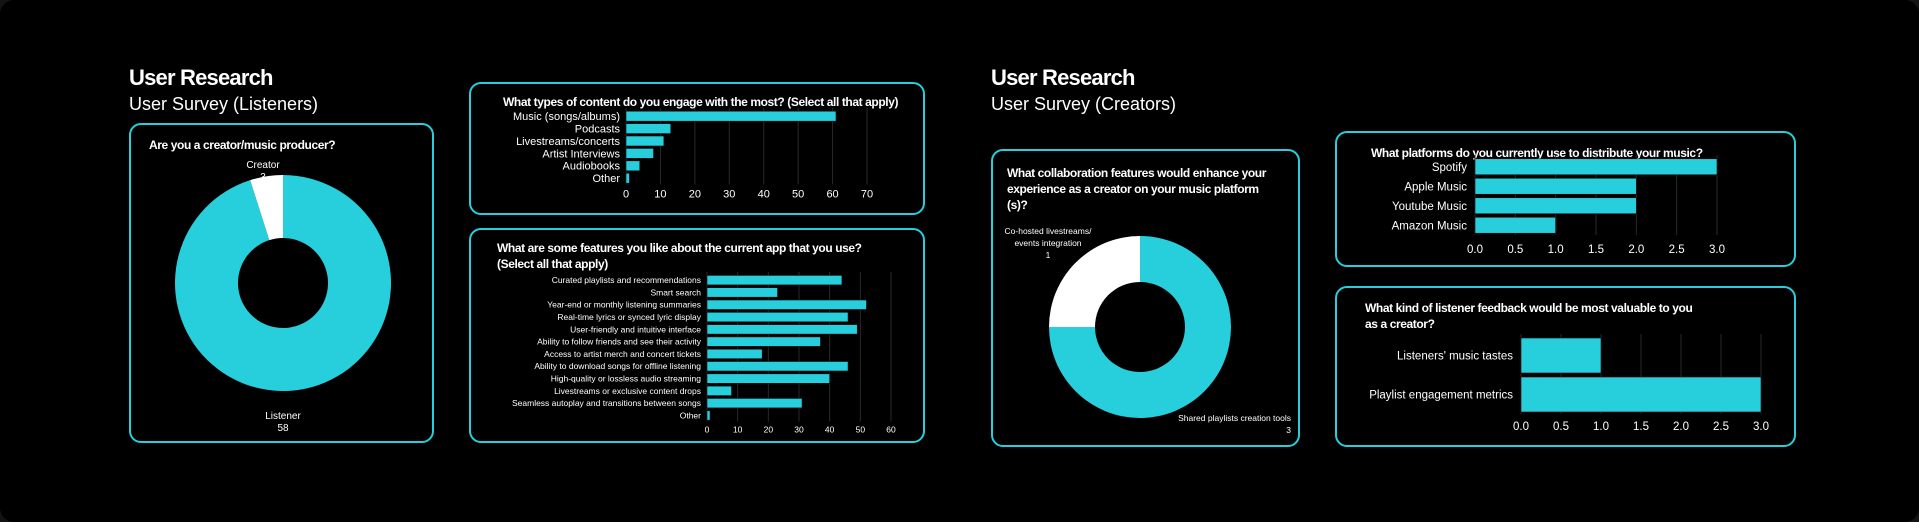 Image resolution: width=1919 pixels, height=522 pixels. What do you see at coordinates (774, 280) in the screenshot?
I see `bar-curated-playlists-and-recommendations` at bounding box center [774, 280].